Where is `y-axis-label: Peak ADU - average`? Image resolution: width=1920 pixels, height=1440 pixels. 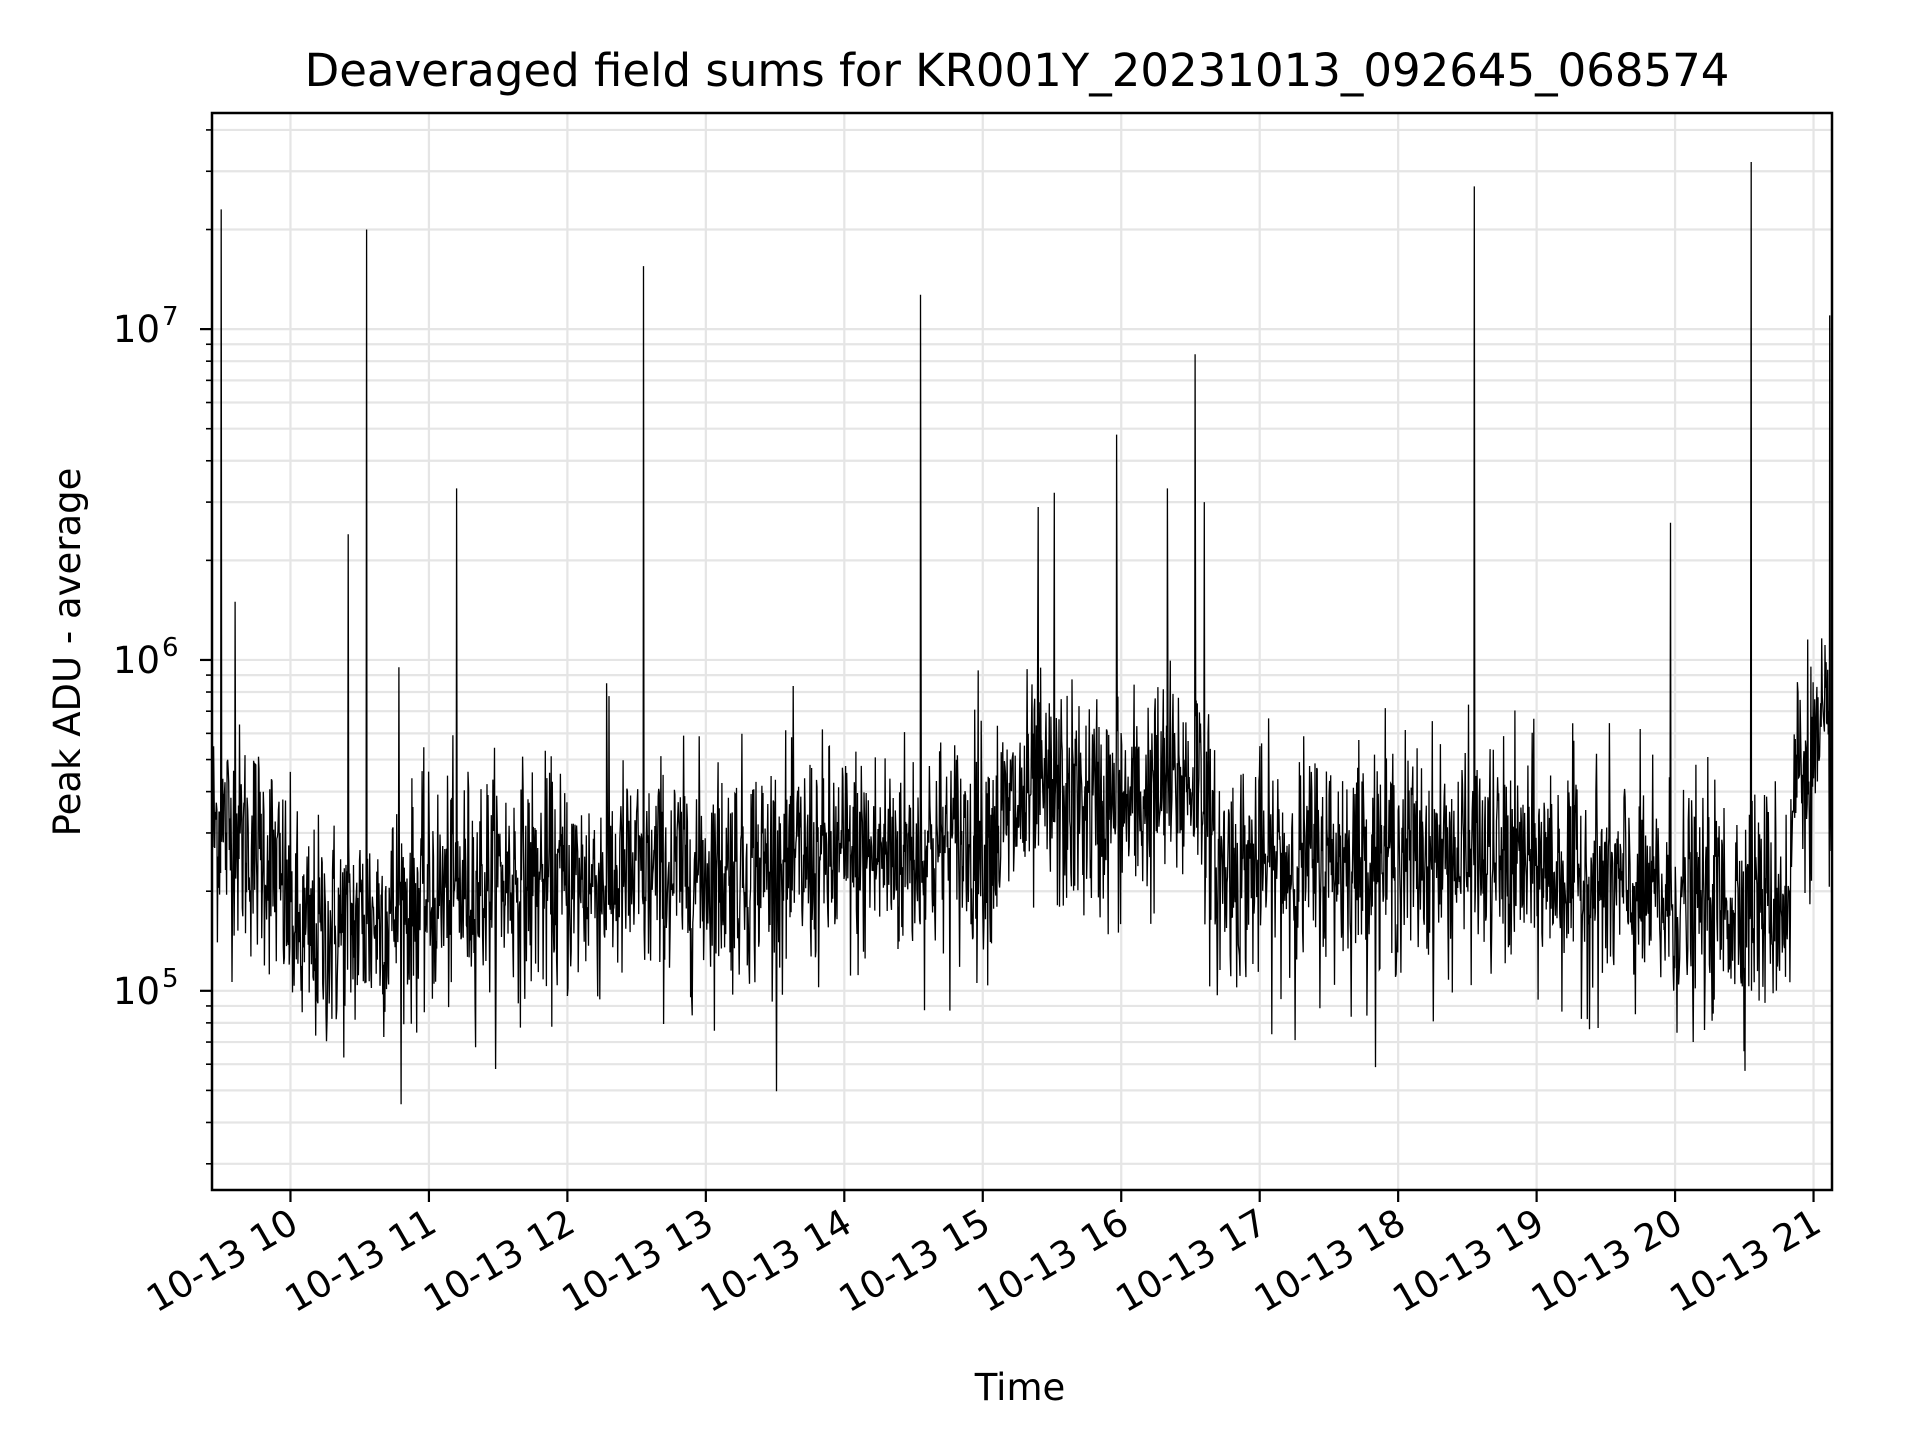 y-axis-label: Peak ADU - average is located at coordinates (67, 652).